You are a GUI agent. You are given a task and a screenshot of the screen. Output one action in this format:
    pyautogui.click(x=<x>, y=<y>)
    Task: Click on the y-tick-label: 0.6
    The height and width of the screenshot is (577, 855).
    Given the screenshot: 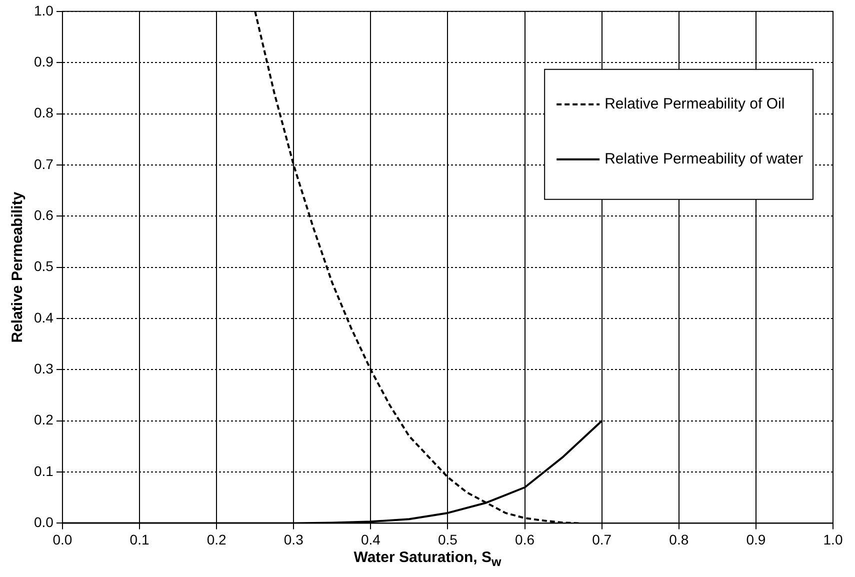 What is the action you would take?
    pyautogui.click(x=44, y=214)
    